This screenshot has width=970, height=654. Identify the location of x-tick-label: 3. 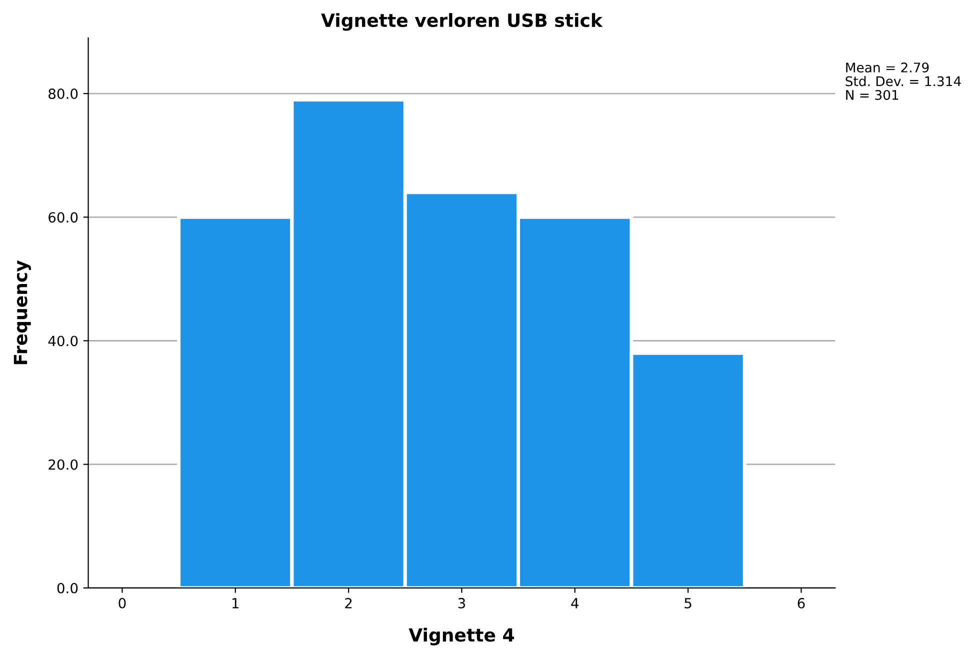
(462, 603).